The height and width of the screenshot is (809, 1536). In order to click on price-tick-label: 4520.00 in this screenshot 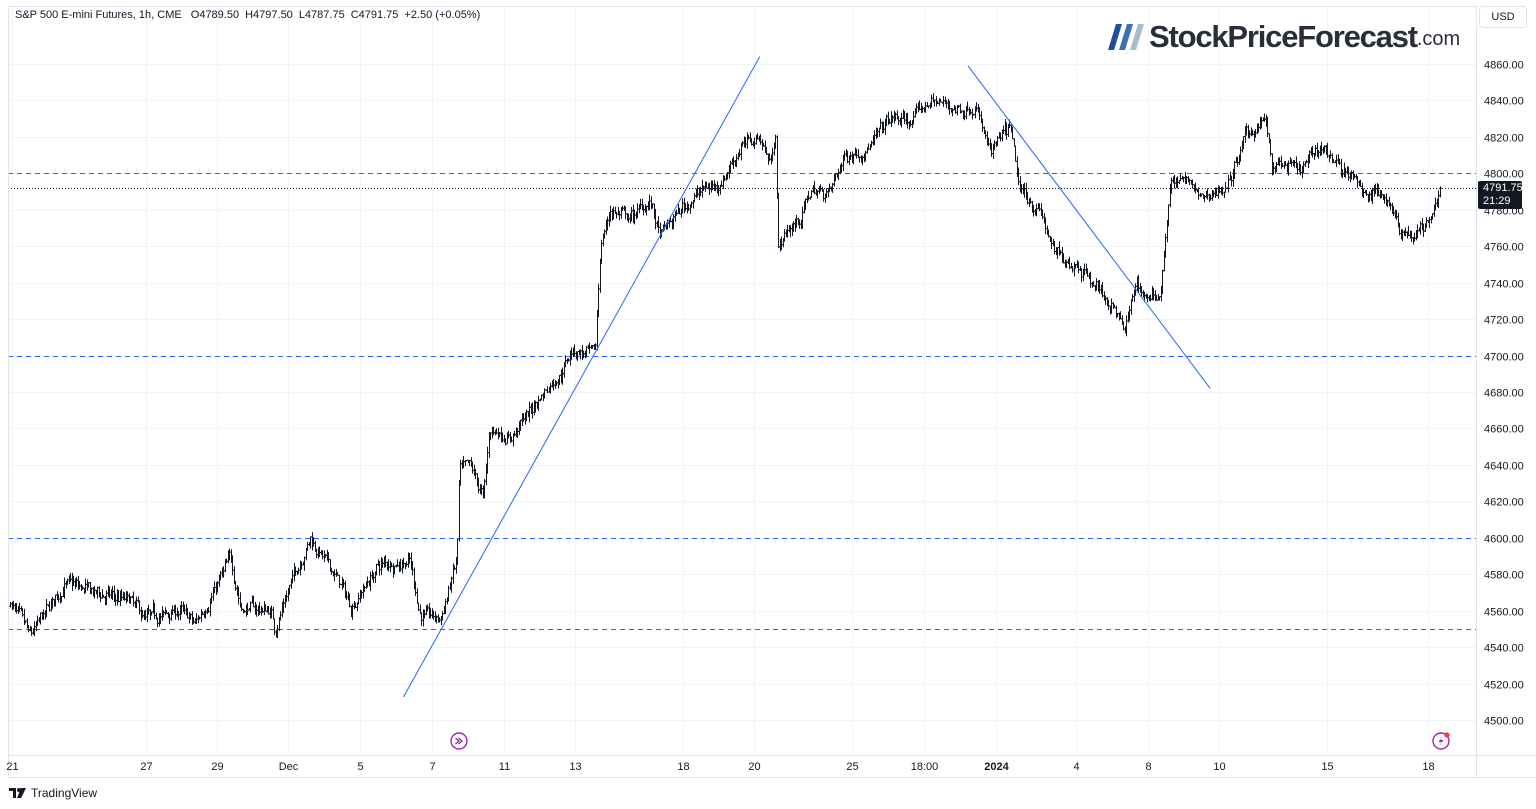, I will do `click(1504, 686)`.